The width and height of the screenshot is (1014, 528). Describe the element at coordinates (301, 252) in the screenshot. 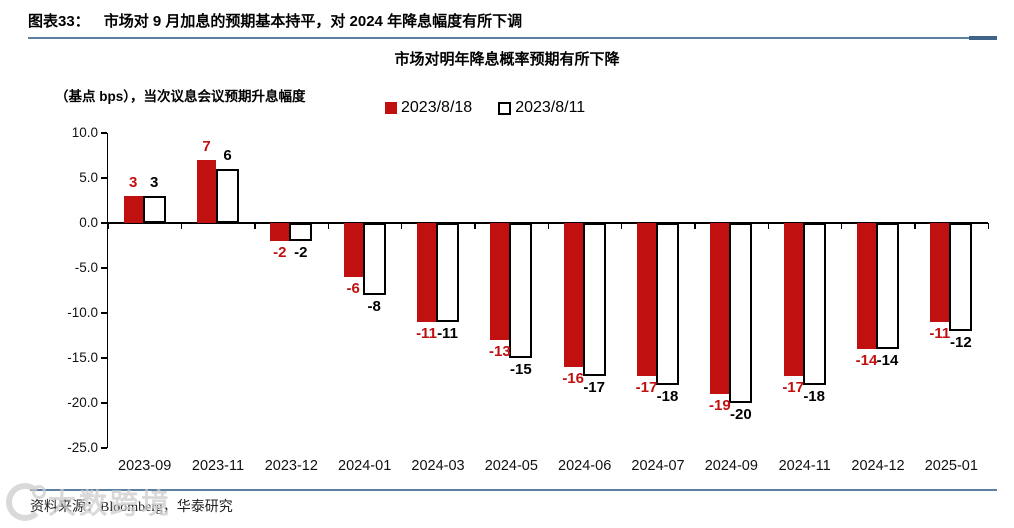

I see `bar-value-label-series2: -2` at that location.